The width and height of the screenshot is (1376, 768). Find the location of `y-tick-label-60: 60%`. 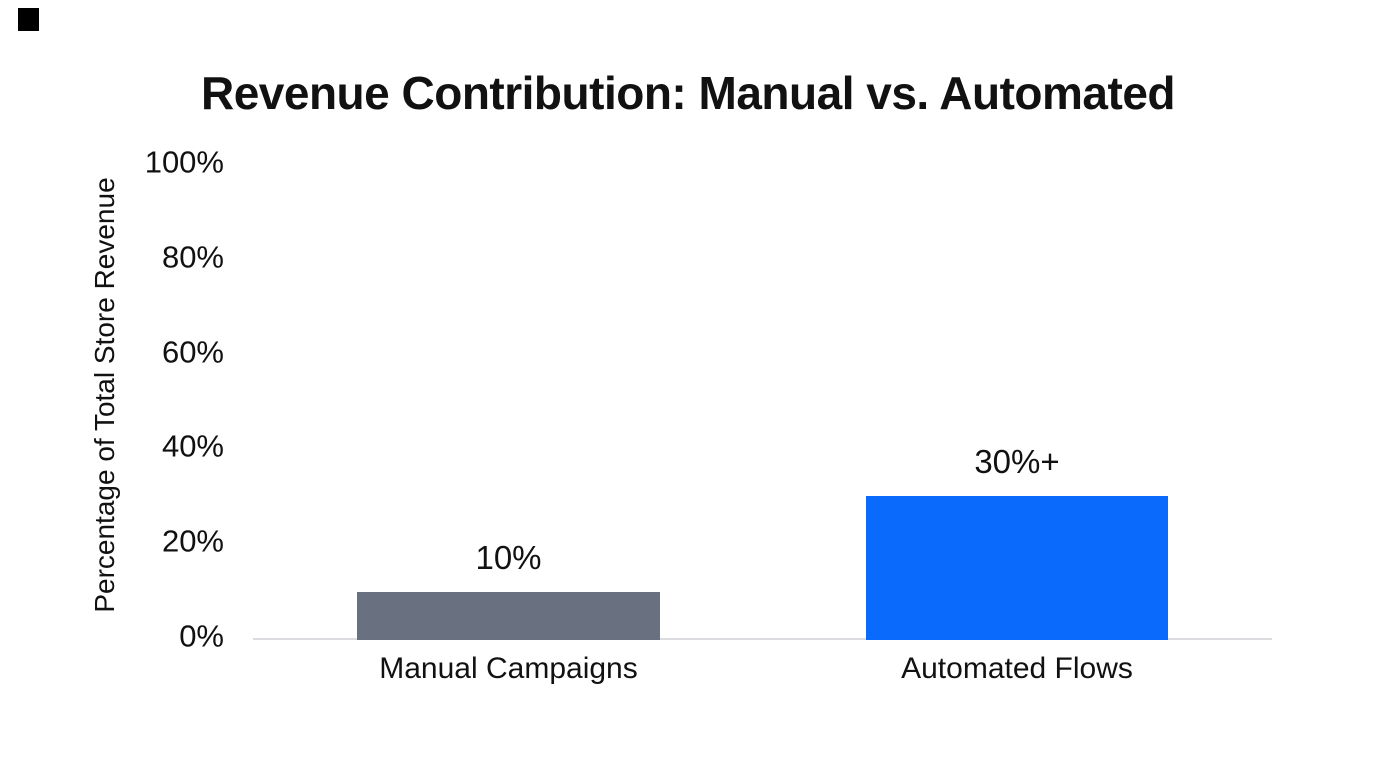

y-tick-label-60: 60% is located at coordinates (192, 352).